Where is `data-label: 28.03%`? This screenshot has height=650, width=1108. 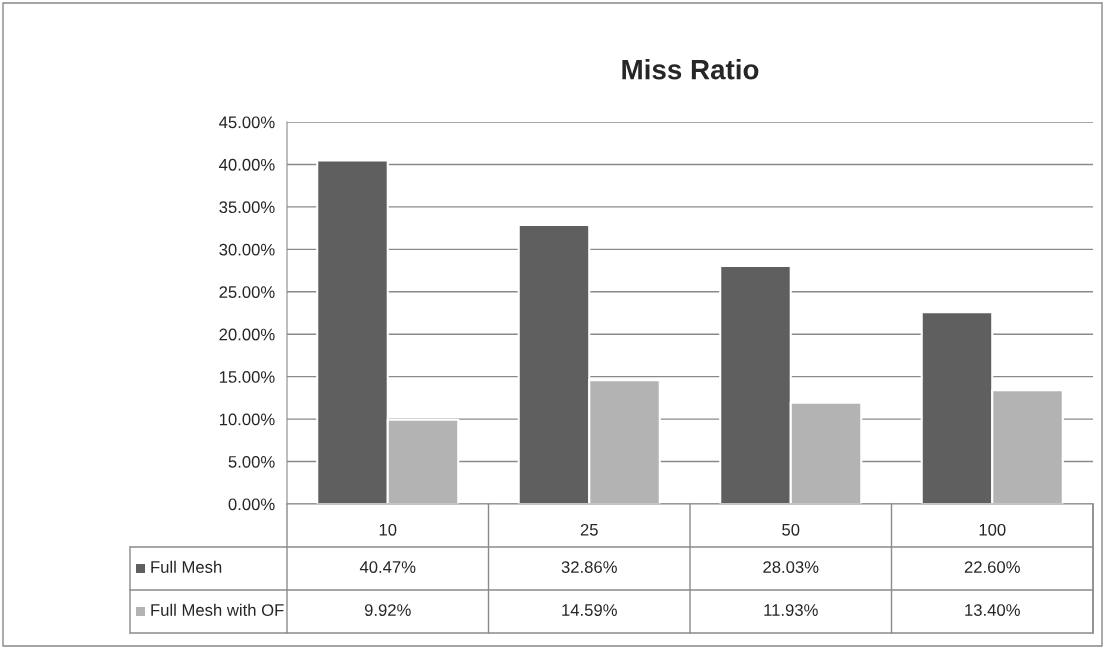 data-label: 28.03% is located at coordinates (791, 567).